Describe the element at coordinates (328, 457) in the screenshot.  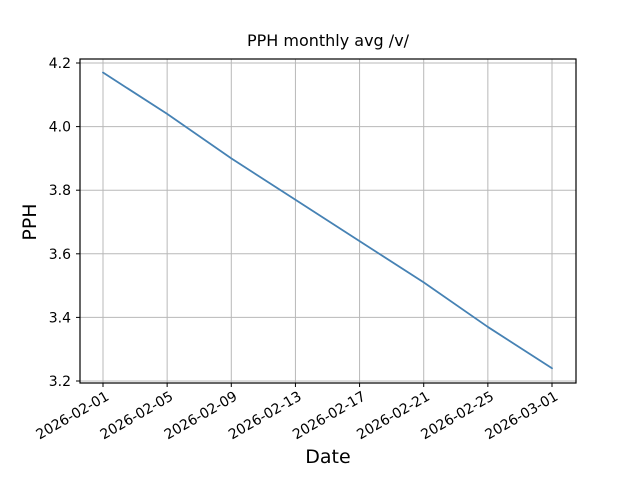
I see `x-axis-label: Date` at that location.